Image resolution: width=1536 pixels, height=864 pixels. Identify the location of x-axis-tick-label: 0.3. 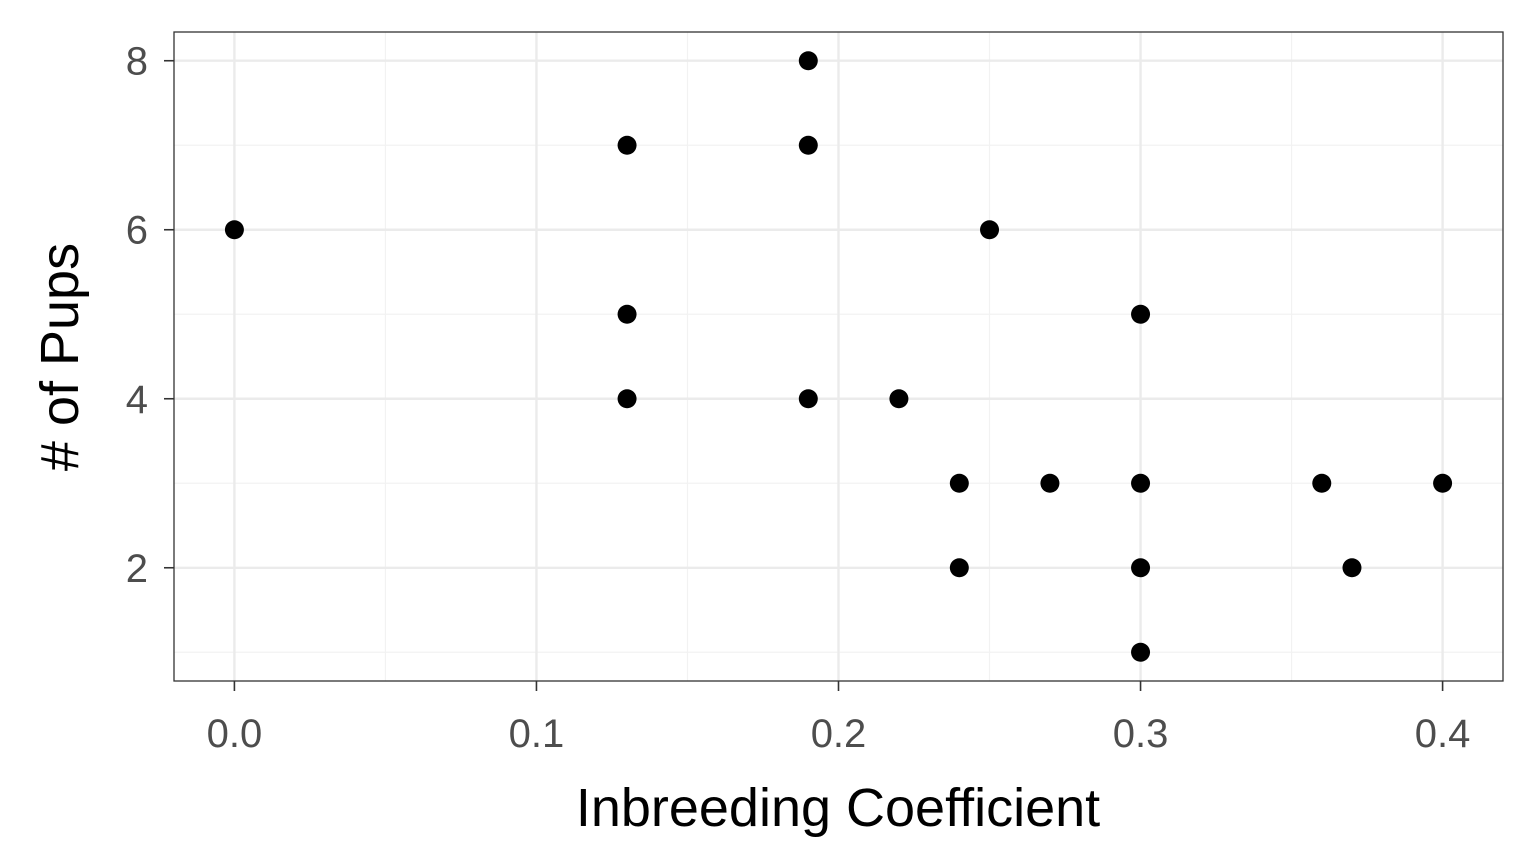
(1141, 734).